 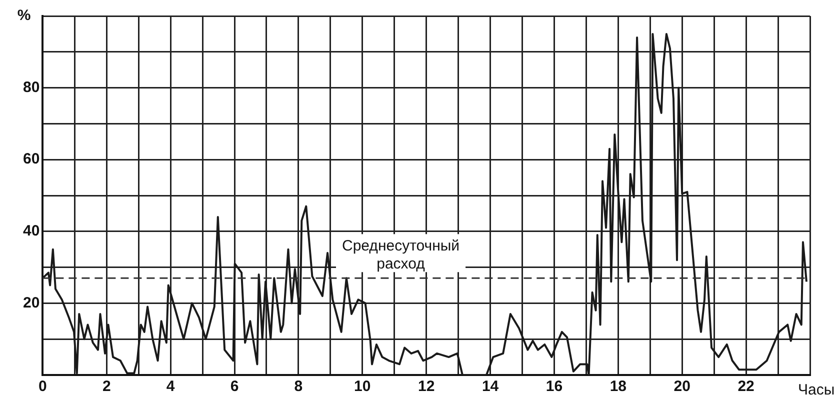 What do you see at coordinates (234, 387) in the screenshot?
I see `x-tick-label: 6` at bounding box center [234, 387].